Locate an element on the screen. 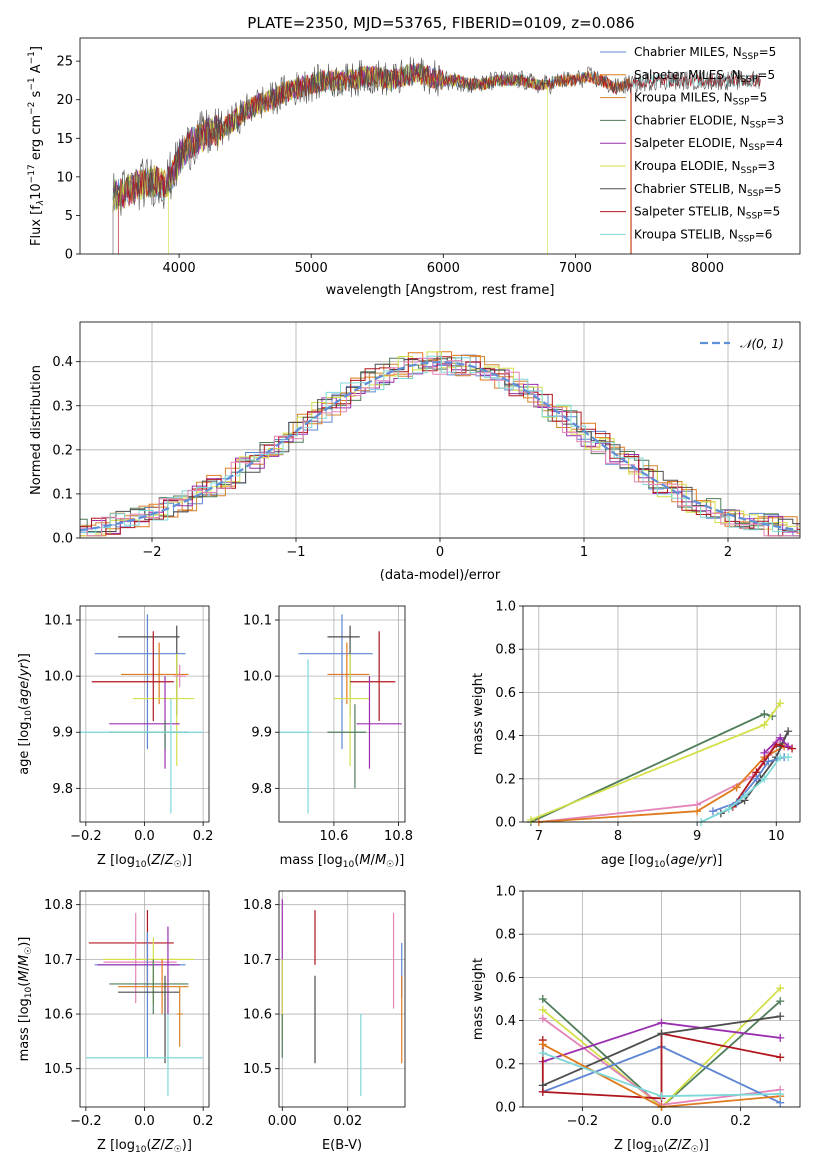 This screenshot has height=1170, width=819. x-tick-label: 0.00 is located at coordinates (282, 1121).